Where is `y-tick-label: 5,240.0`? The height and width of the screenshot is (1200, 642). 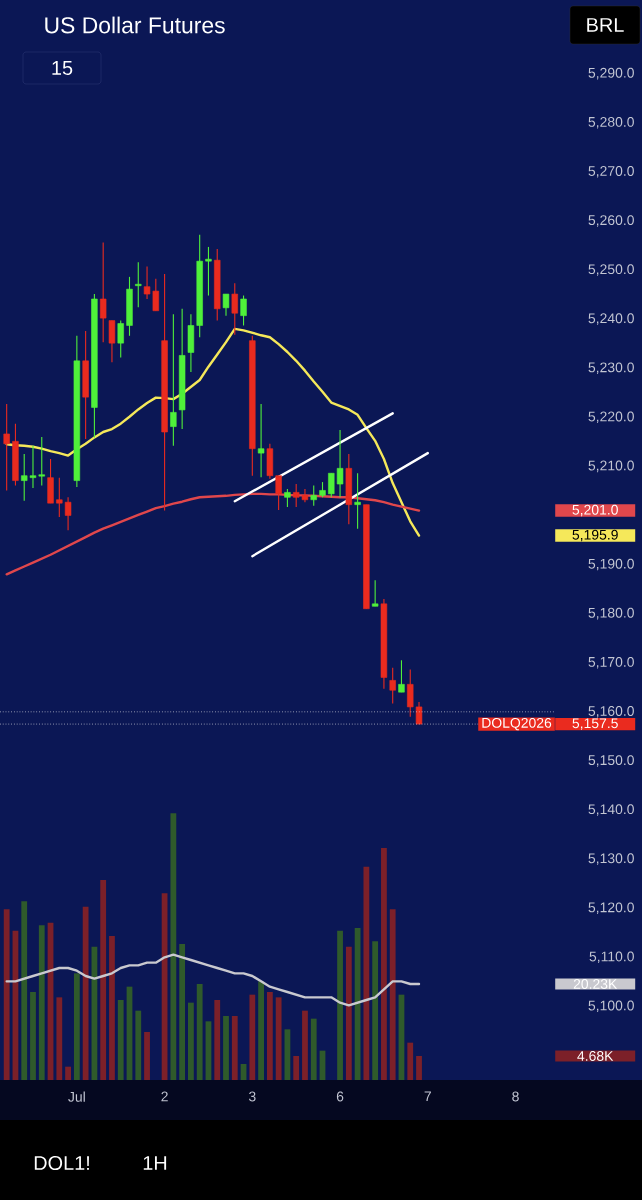
y-tick-label: 5,240.0 is located at coordinates (611, 319).